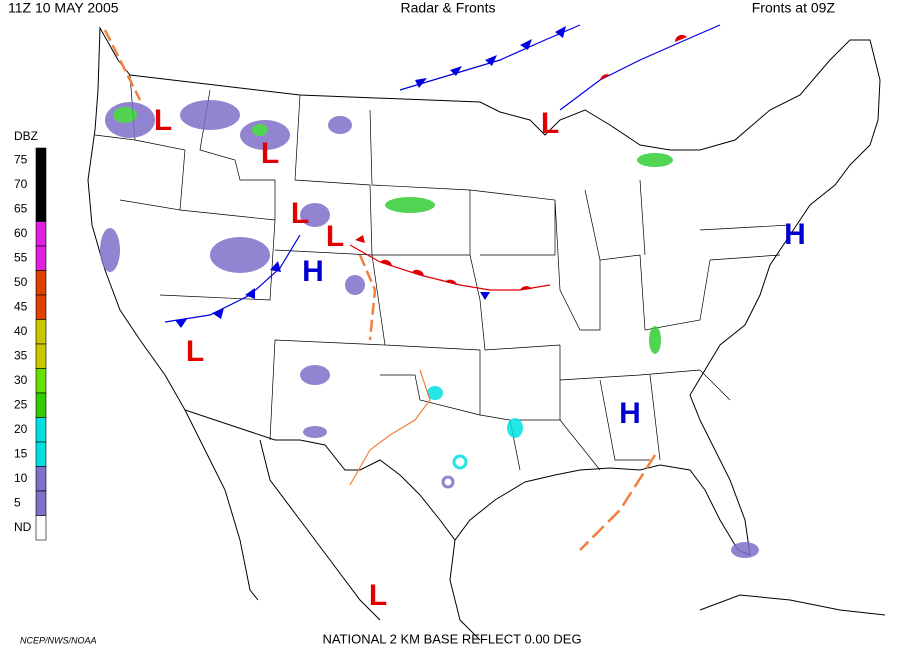 The width and height of the screenshot is (900, 650). Describe the element at coordinates (21, 404) in the screenshot. I see `legend-label: 25` at that location.